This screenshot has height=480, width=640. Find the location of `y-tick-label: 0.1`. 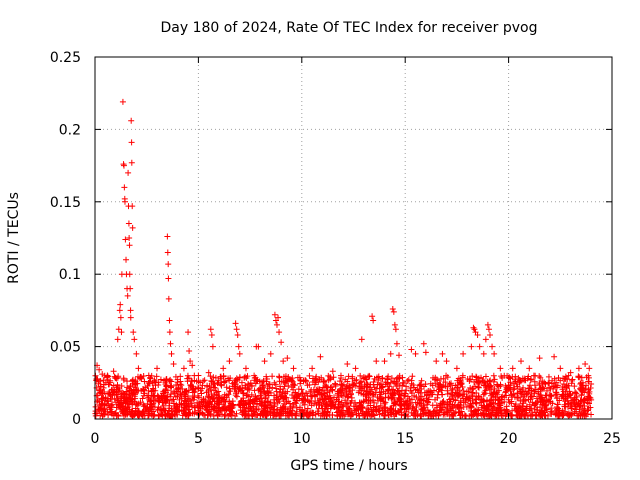

y-tick-label: 0.1 is located at coordinates (70, 275).